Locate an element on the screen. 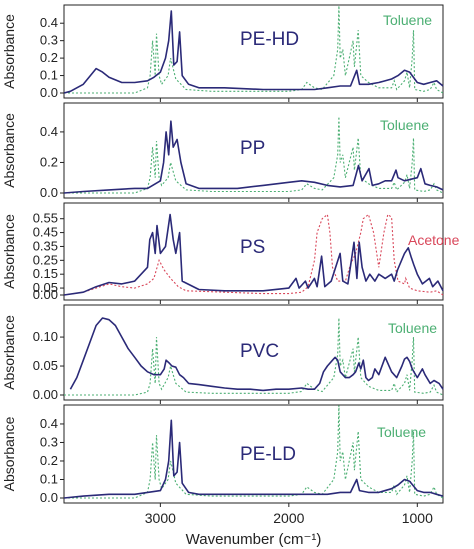 The image size is (474, 549). y-tick-label: 0.35 is located at coordinates (45, 245).